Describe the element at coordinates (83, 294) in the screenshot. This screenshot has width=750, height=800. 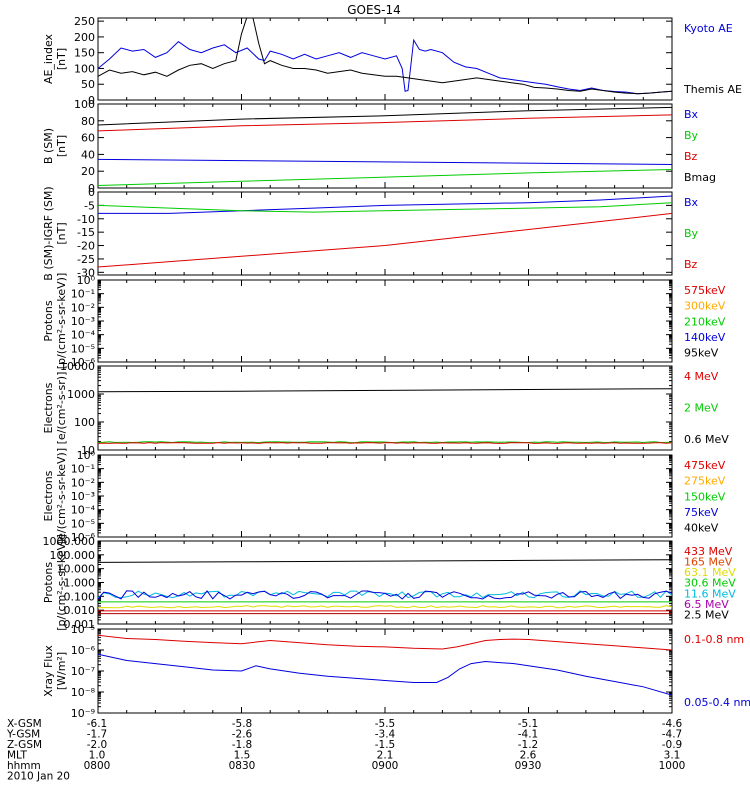
I see `y-tick-label: 10⁻¹` at that location.